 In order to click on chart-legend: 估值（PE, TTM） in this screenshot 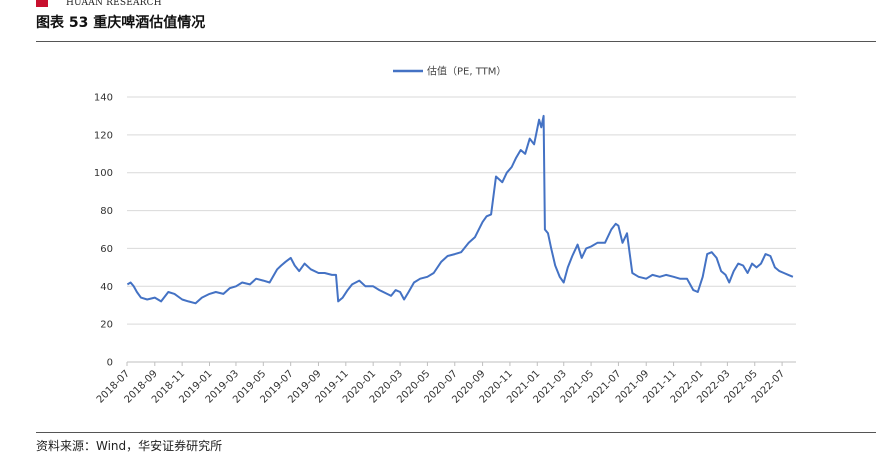, I will do `click(449, 71)`.